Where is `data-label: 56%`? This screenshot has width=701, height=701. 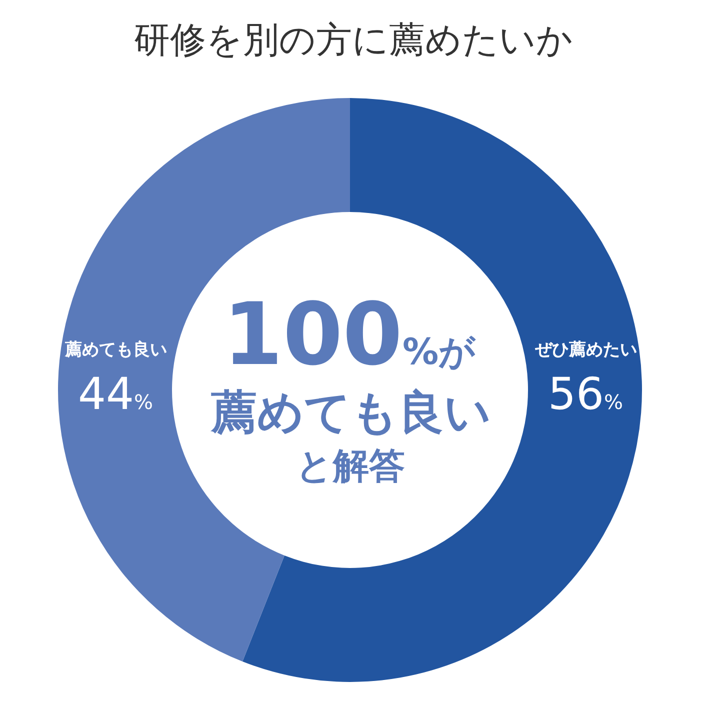 data-label: 56% is located at coordinates (586, 394).